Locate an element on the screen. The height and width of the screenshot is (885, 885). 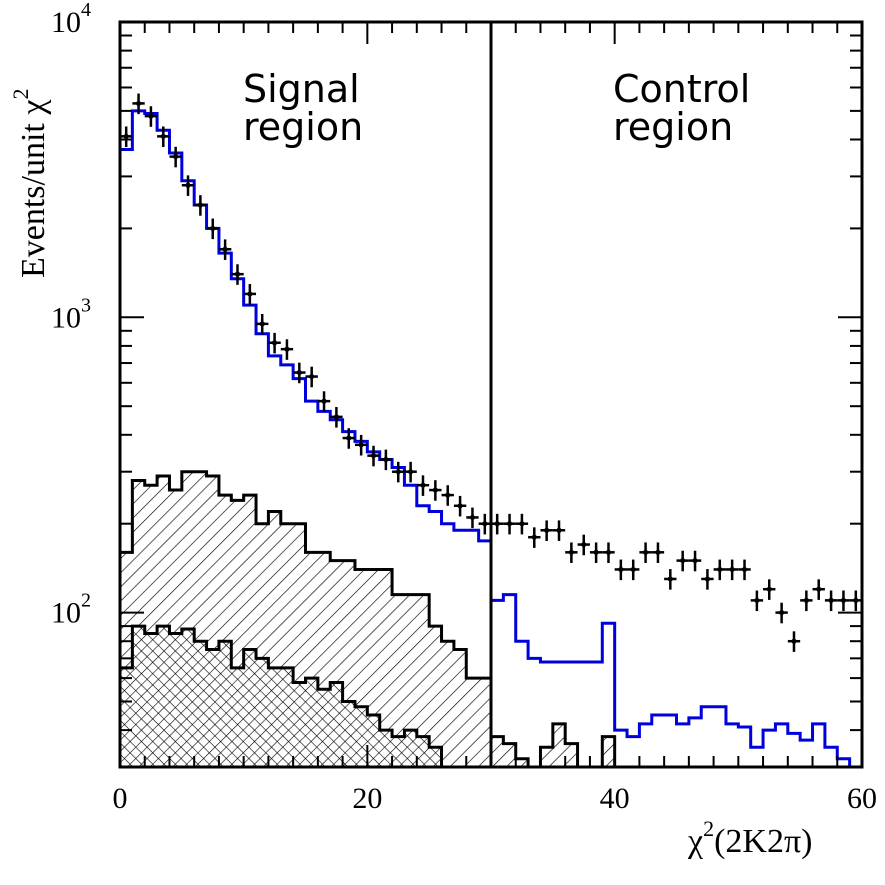
signal-region-label-line1: Signal is located at coordinates (301, 89).